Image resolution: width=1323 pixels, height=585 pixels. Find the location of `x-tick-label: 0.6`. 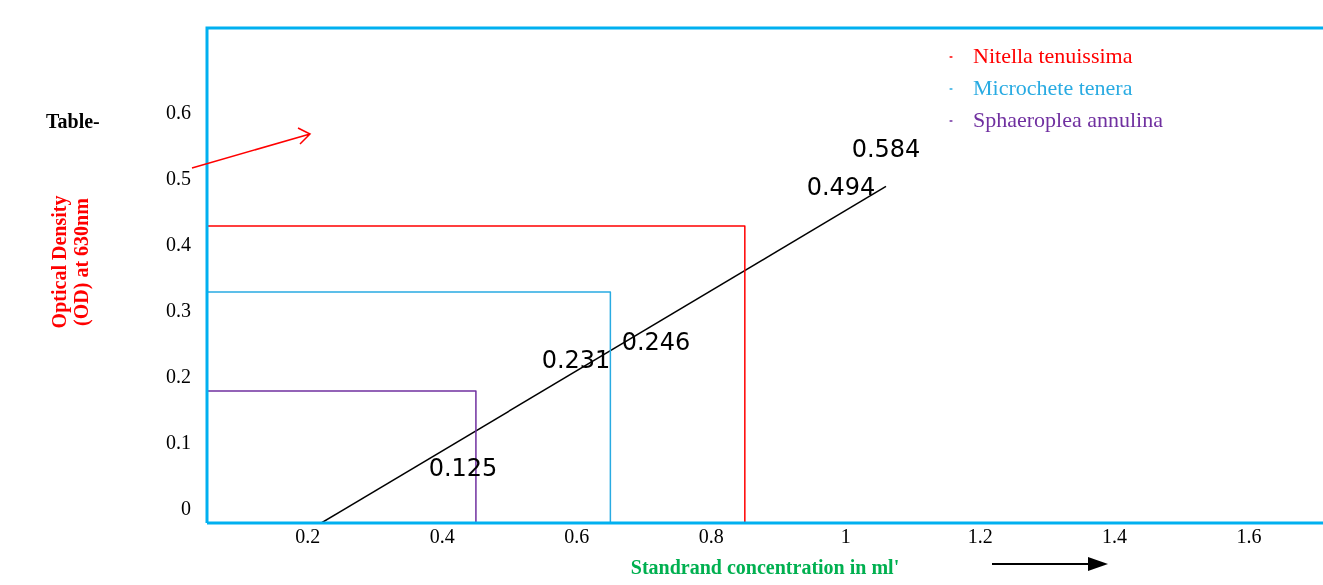

x-tick-label: 0.6 is located at coordinates (577, 536).